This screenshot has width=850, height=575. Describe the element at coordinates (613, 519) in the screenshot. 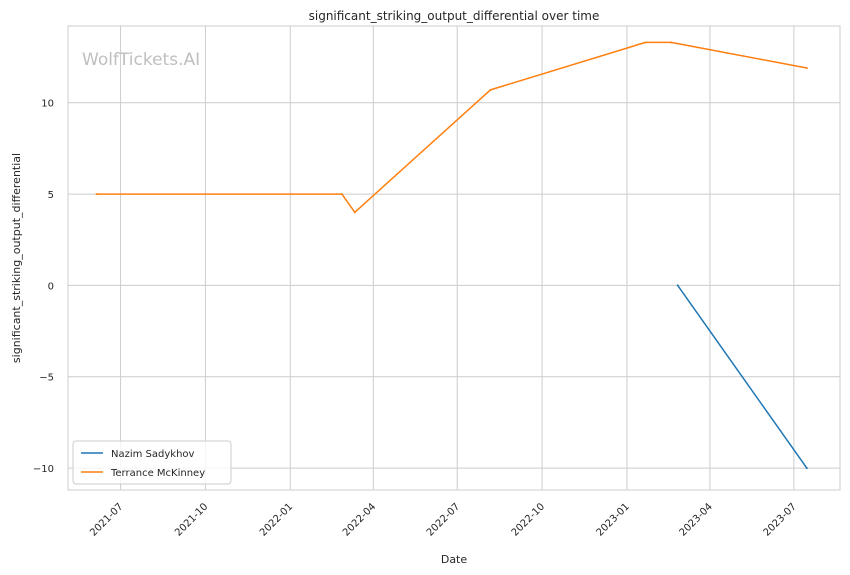

I see `x-tick-label: 2023-01` at that location.